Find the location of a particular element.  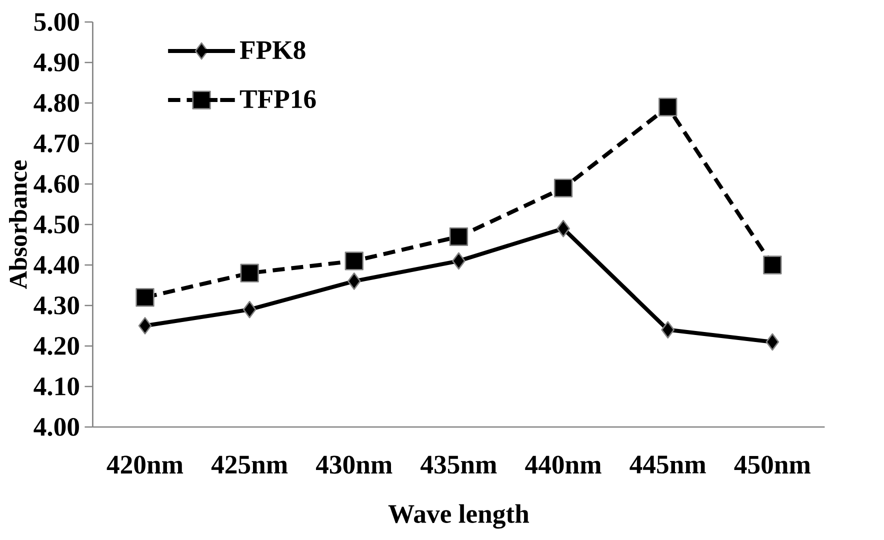

y-tick-label: 4.80 is located at coordinates (56, 103).